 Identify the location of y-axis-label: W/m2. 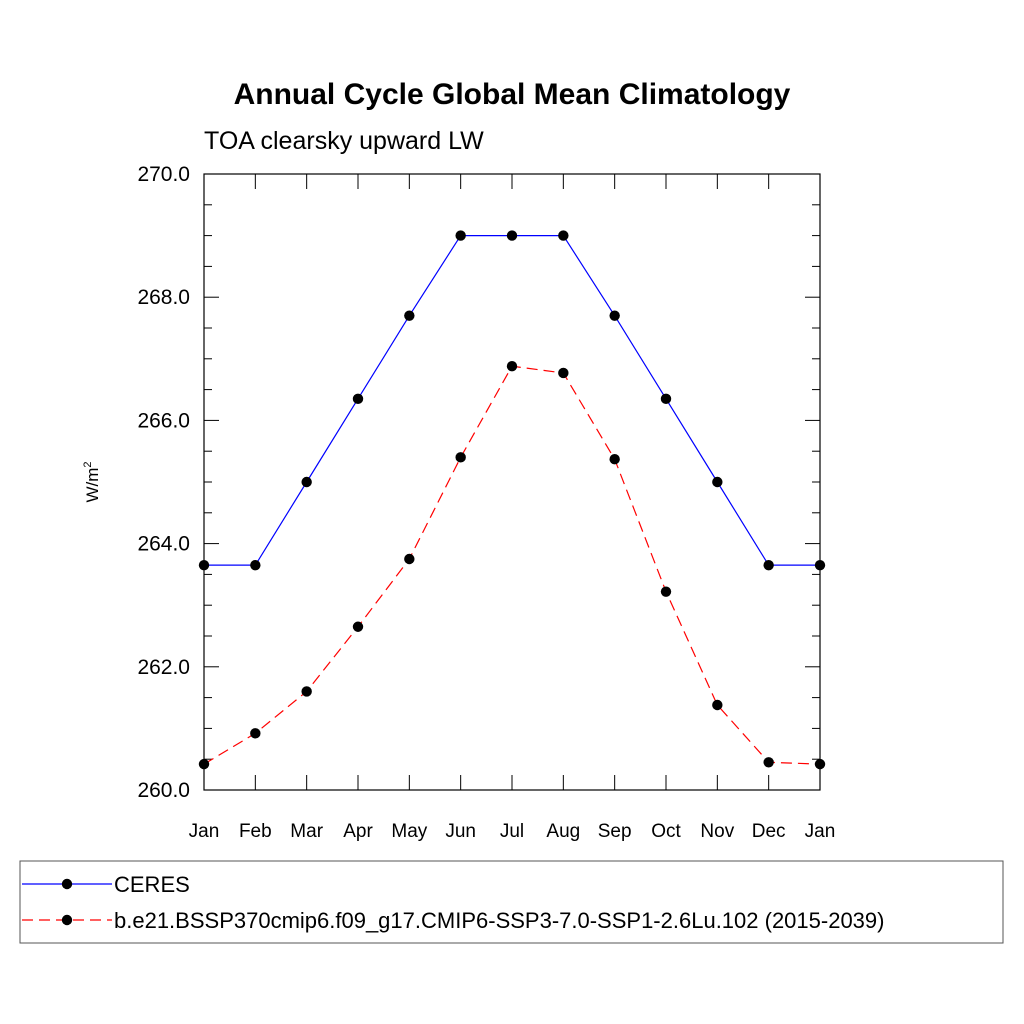
(92, 481).